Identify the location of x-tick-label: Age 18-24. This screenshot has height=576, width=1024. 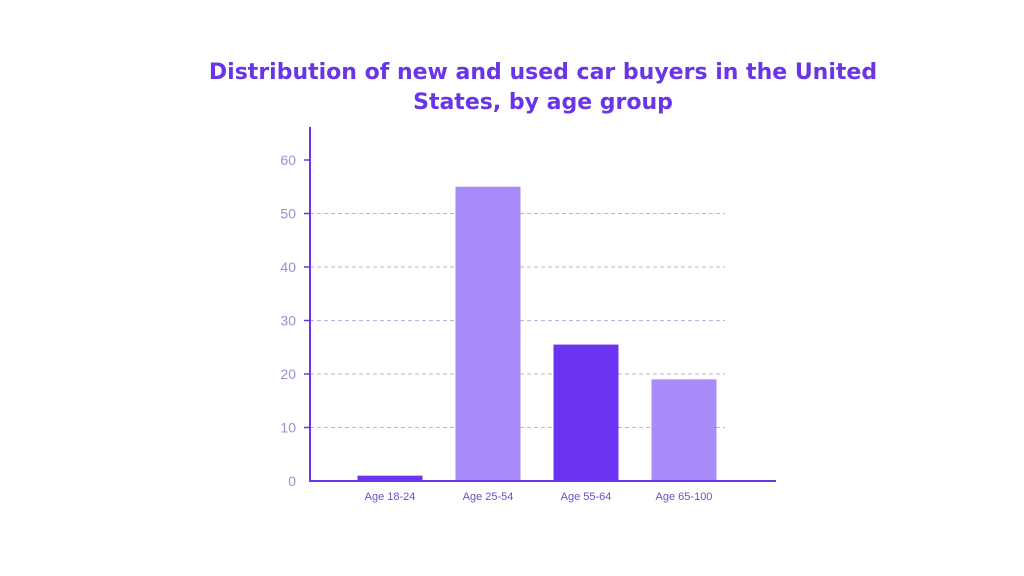
(390, 497).